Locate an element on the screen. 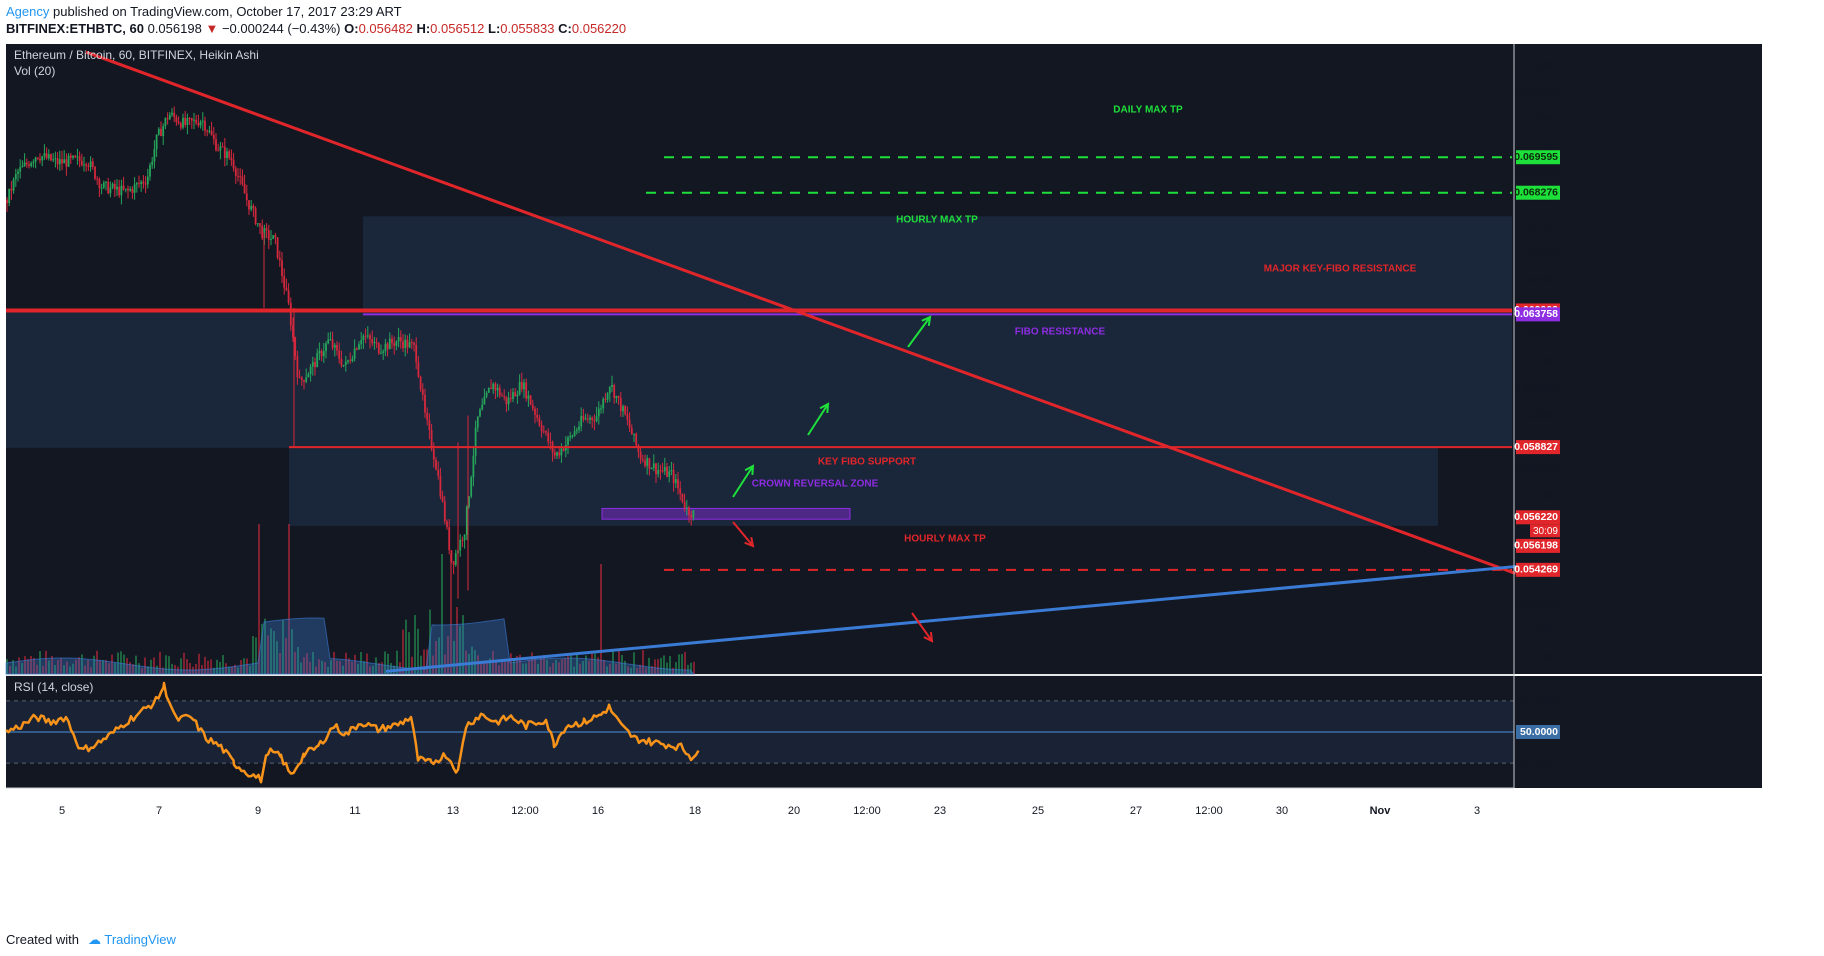 The image size is (1824, 956). price-marker-label: 0.069595 is located at coordinates (1536, 157).